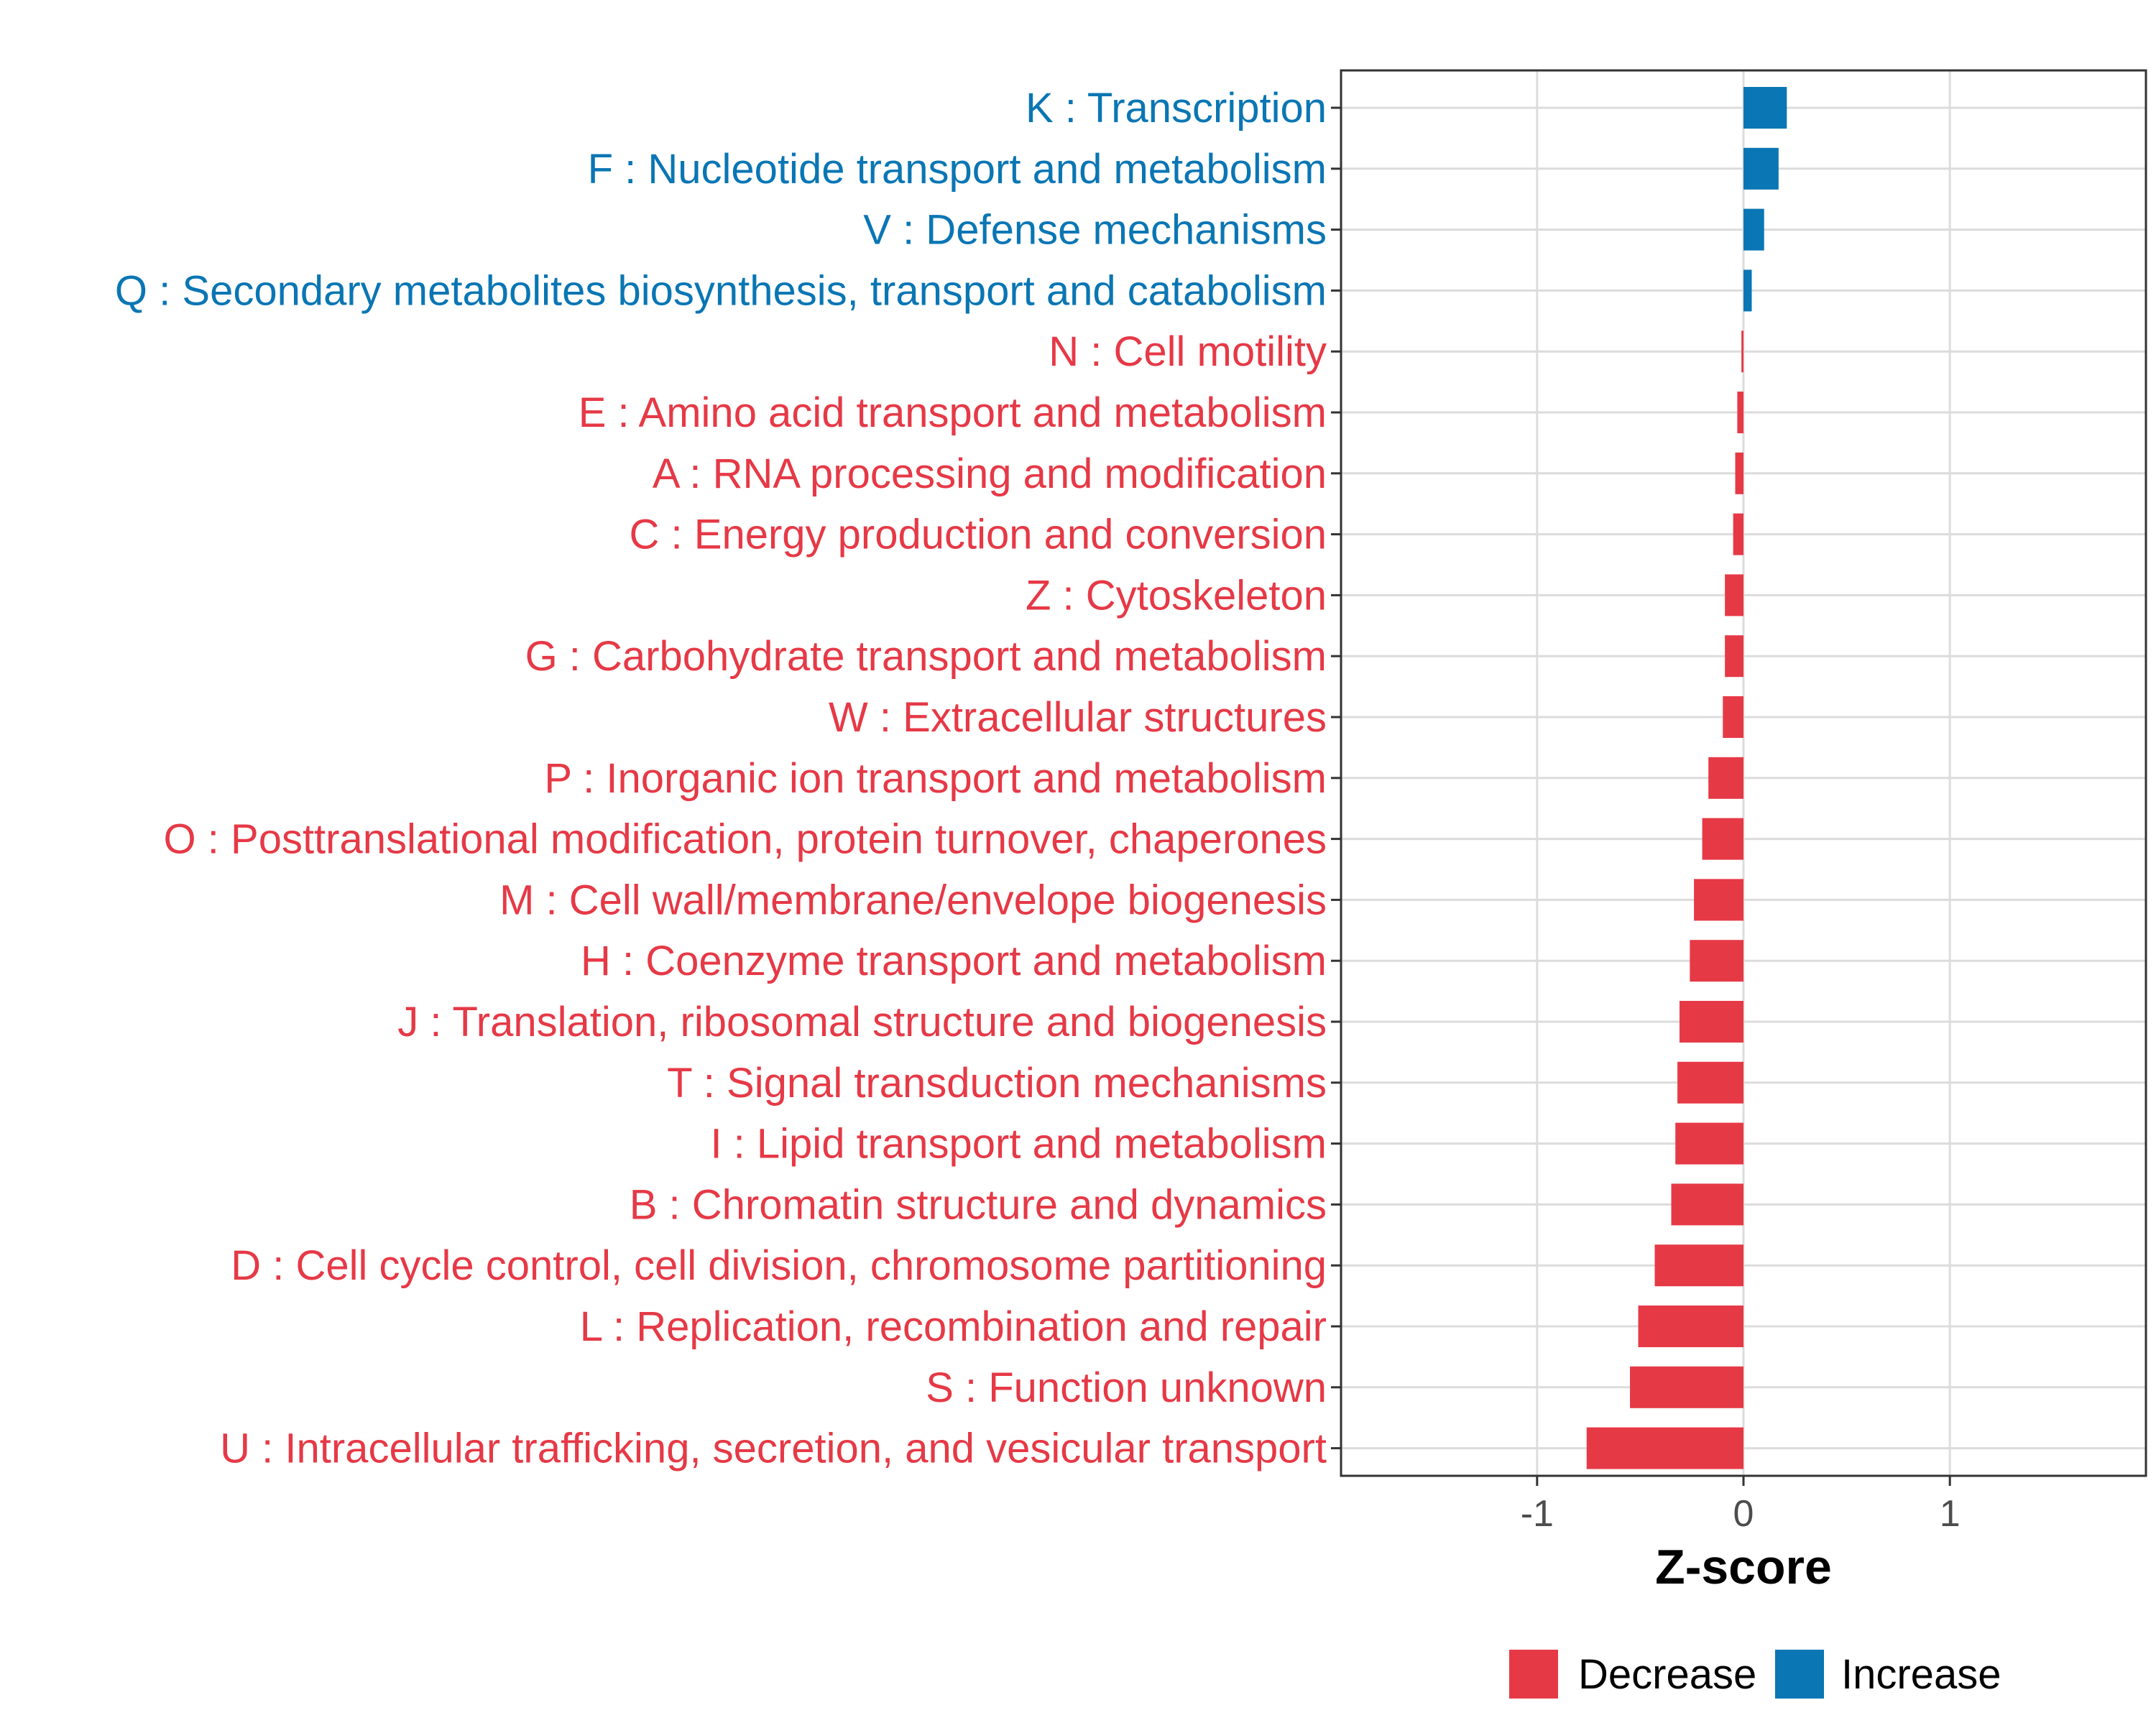  Describe the element at coordinates (978, 535) in the screenshot. I see `category-label: C : Energy production and conversion` at that location.